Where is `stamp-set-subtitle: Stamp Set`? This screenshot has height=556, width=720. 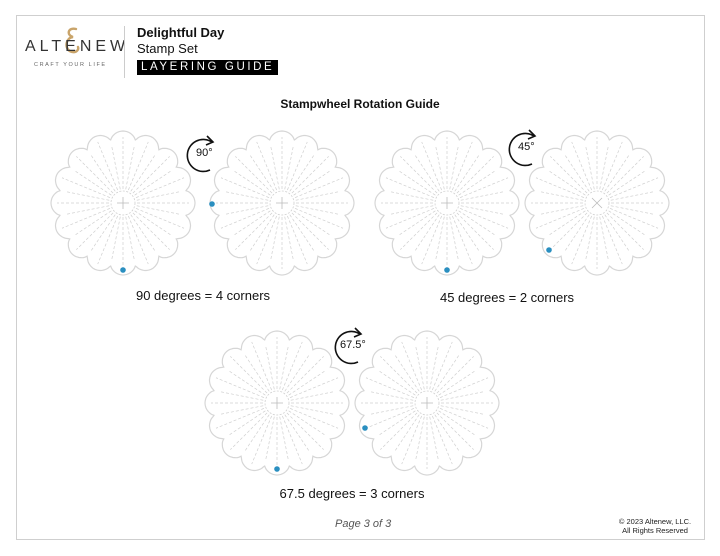 stamp-set-subtitle: Stamp Set is located at coordinates (167, 48).